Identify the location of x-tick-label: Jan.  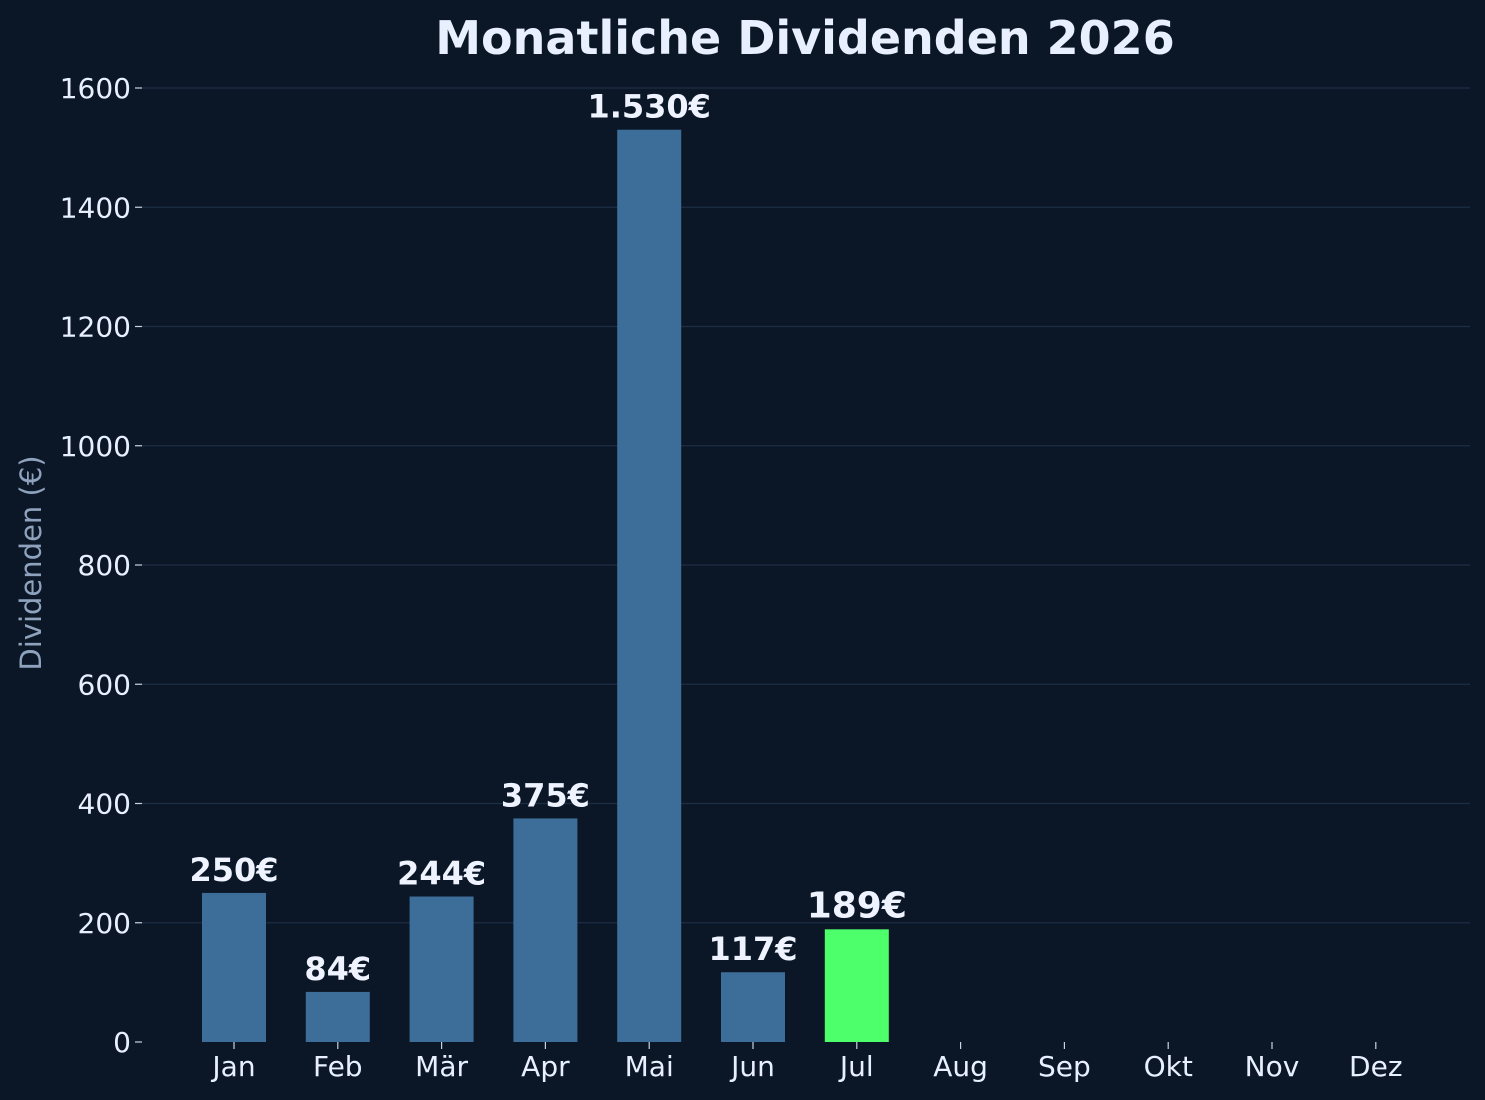
(232, 1066).